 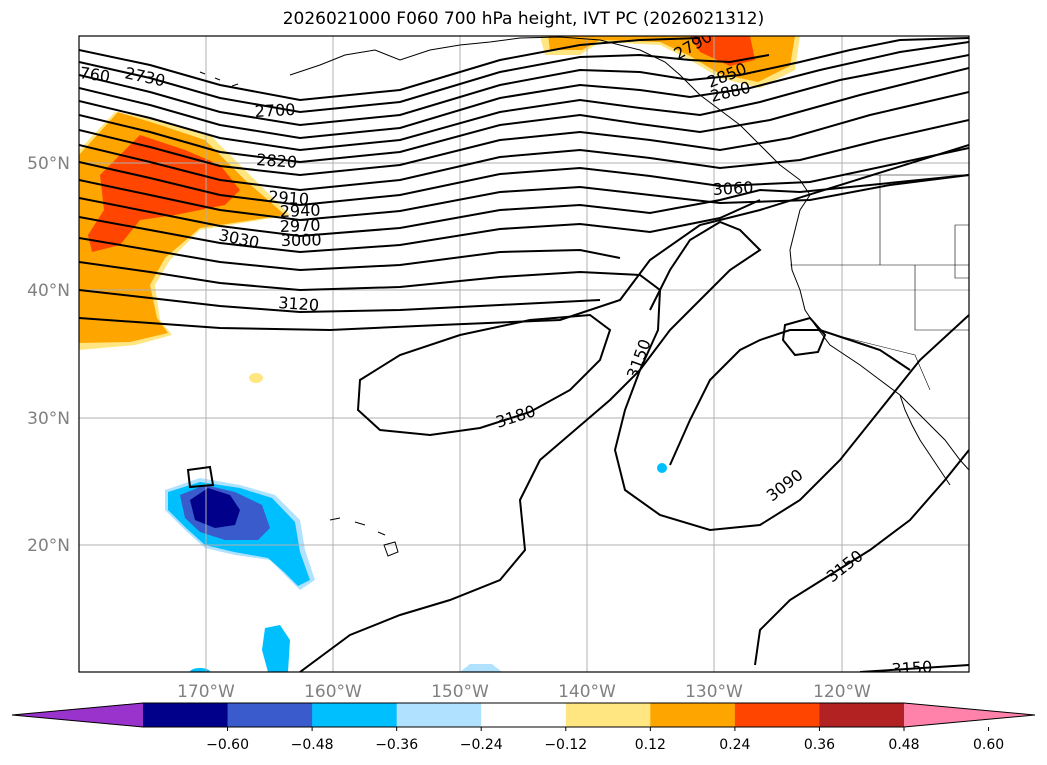 What do you see at coordinates (276, 648) in the screenshot?
I see `negative-anomaly-cyan-south` at bounding box center [276, 648].